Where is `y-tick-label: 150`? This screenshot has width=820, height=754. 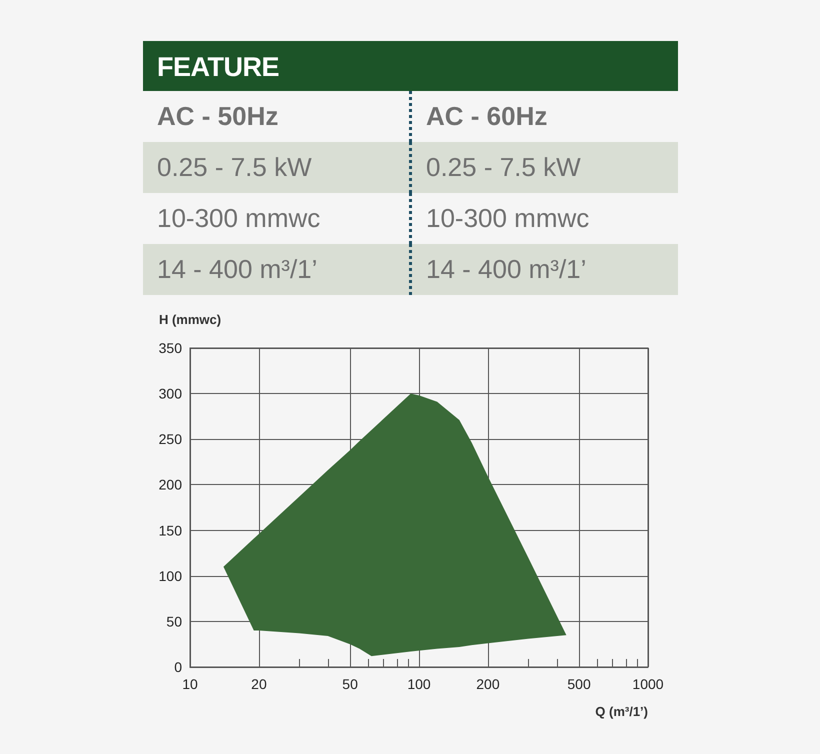 y-tick-label: 150 is located at coordinates (170, 530).